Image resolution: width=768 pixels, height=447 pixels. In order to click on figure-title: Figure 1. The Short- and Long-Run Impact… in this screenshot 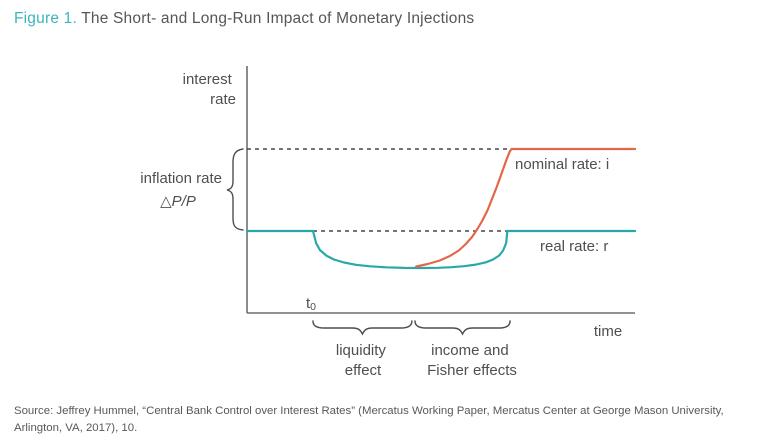, I will do `click(244, 19)`.